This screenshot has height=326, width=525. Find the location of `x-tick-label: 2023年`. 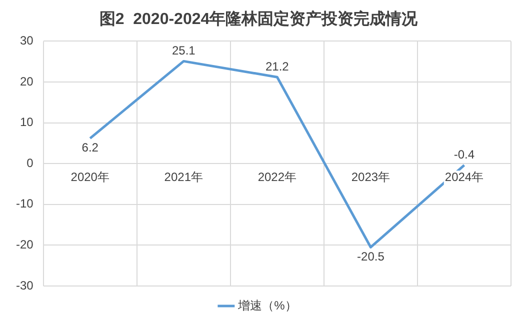

x-tick-label: 2023年 is located at coordinates (370, 177).